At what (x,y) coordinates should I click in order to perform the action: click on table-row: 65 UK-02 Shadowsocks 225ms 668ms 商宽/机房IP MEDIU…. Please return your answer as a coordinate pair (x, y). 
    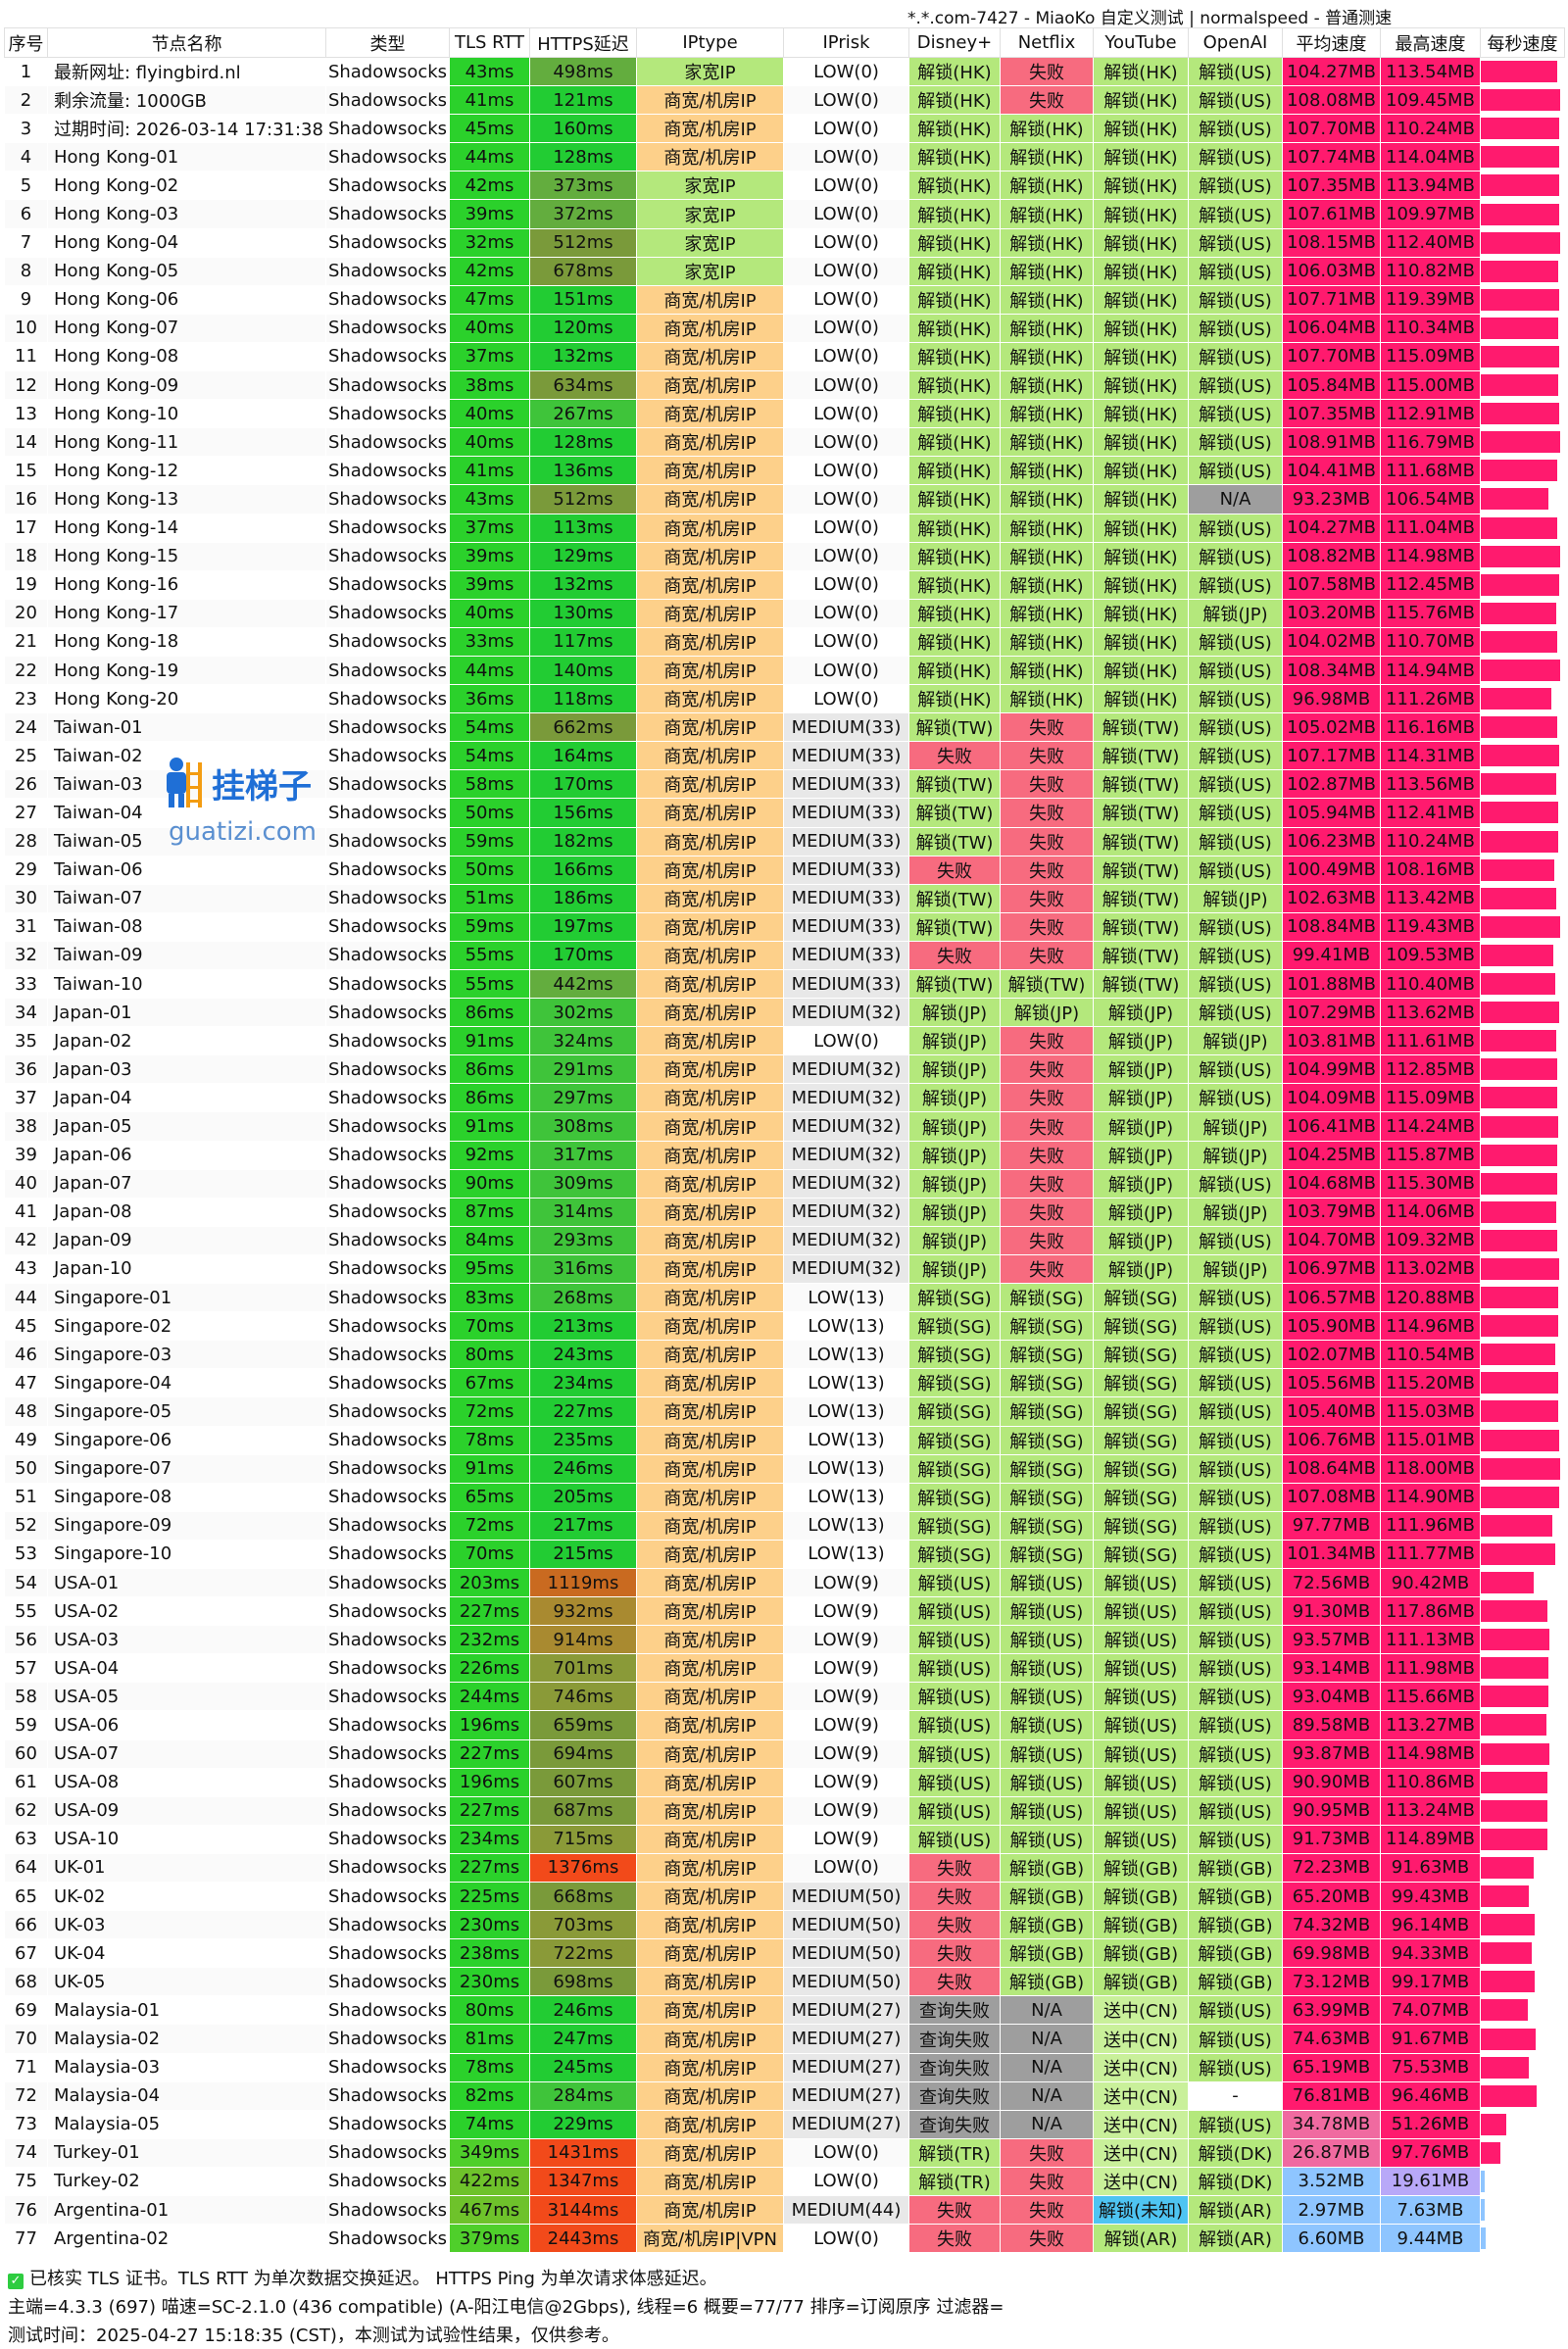
    Looking at the image, I should click on (785, 1897).